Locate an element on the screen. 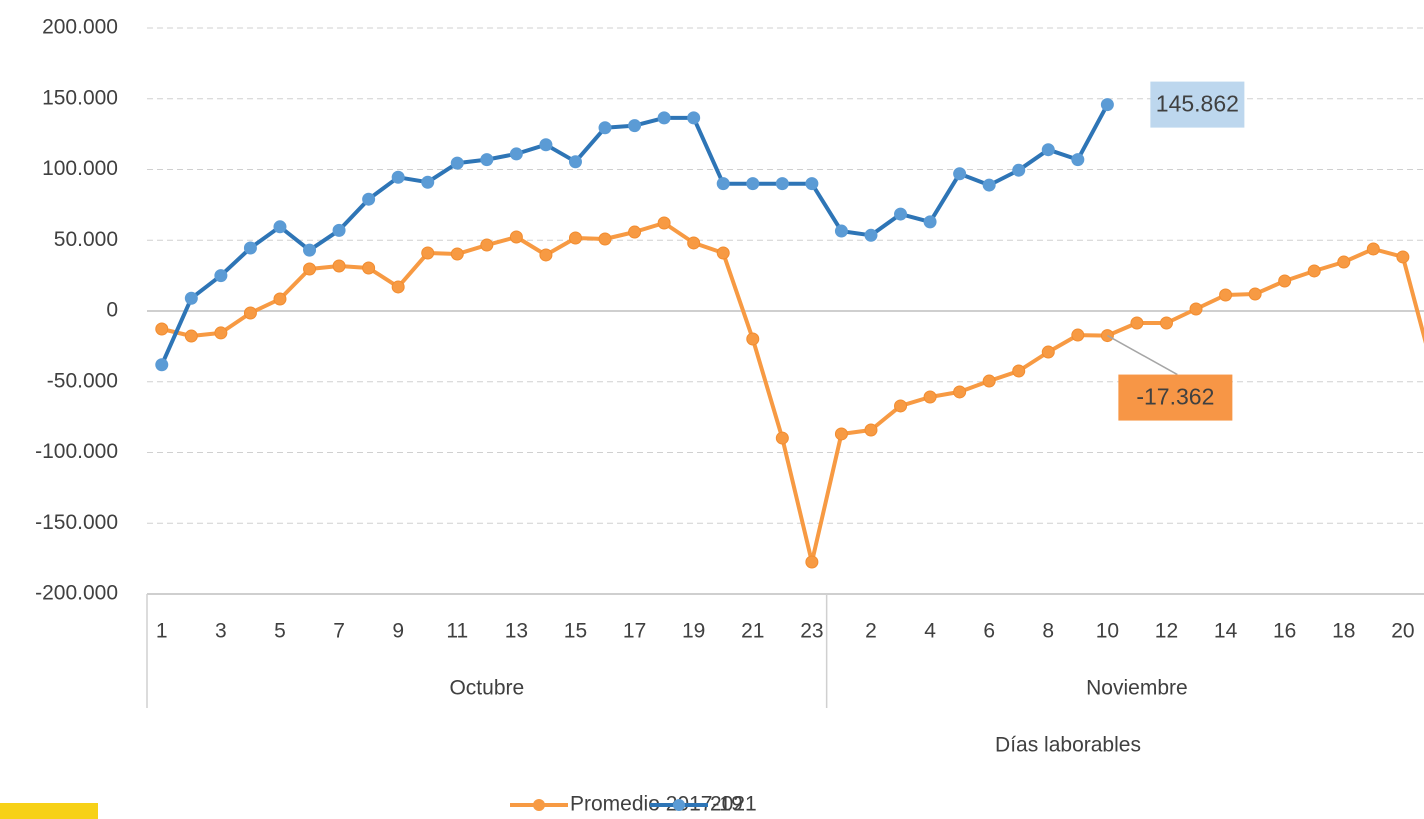  x-tick-label: 9 is located at coordinates (398, 631).